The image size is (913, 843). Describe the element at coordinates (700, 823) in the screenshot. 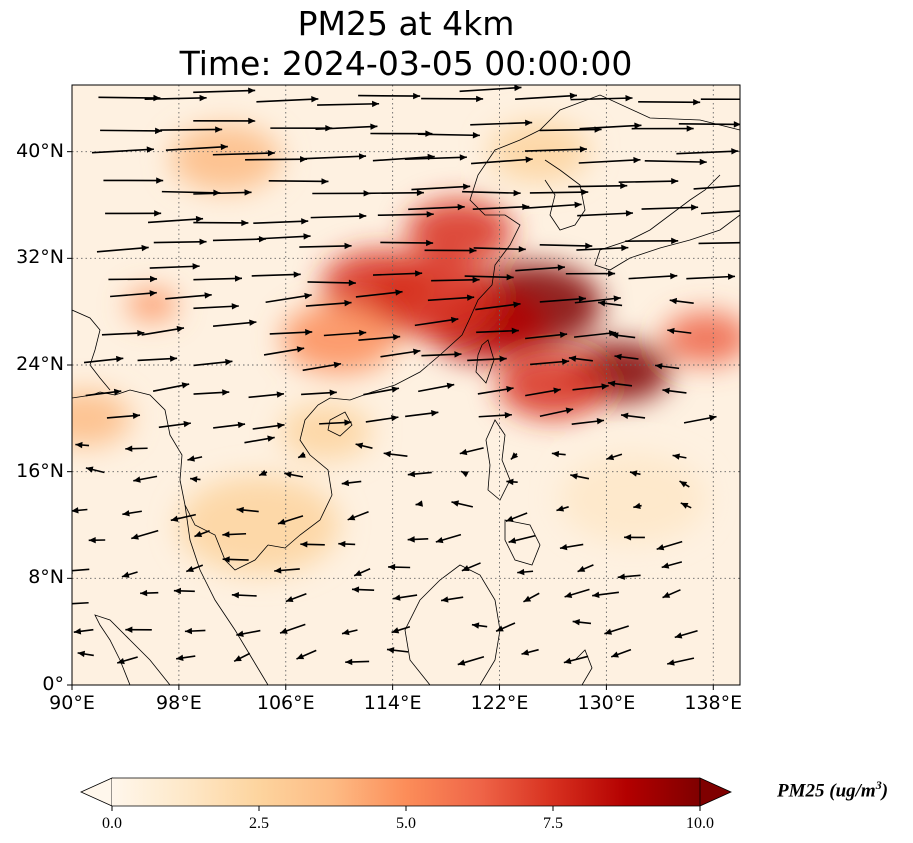

I see `colorbar-tick-label: 10.0` at that location.